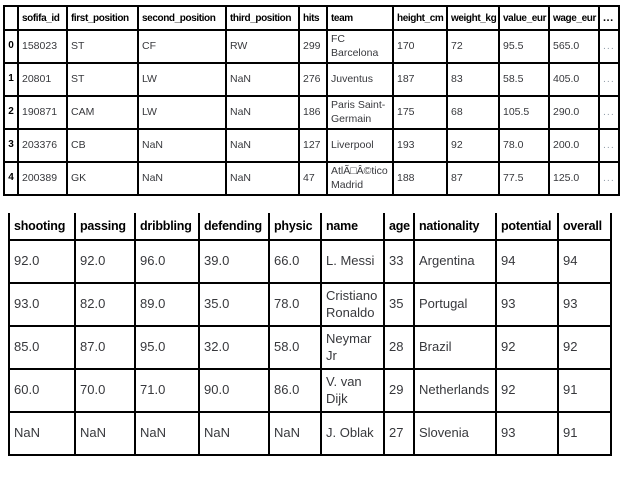 The image size is (622, 484). I want to click on table-cell: Portugal, so click(455, 304).